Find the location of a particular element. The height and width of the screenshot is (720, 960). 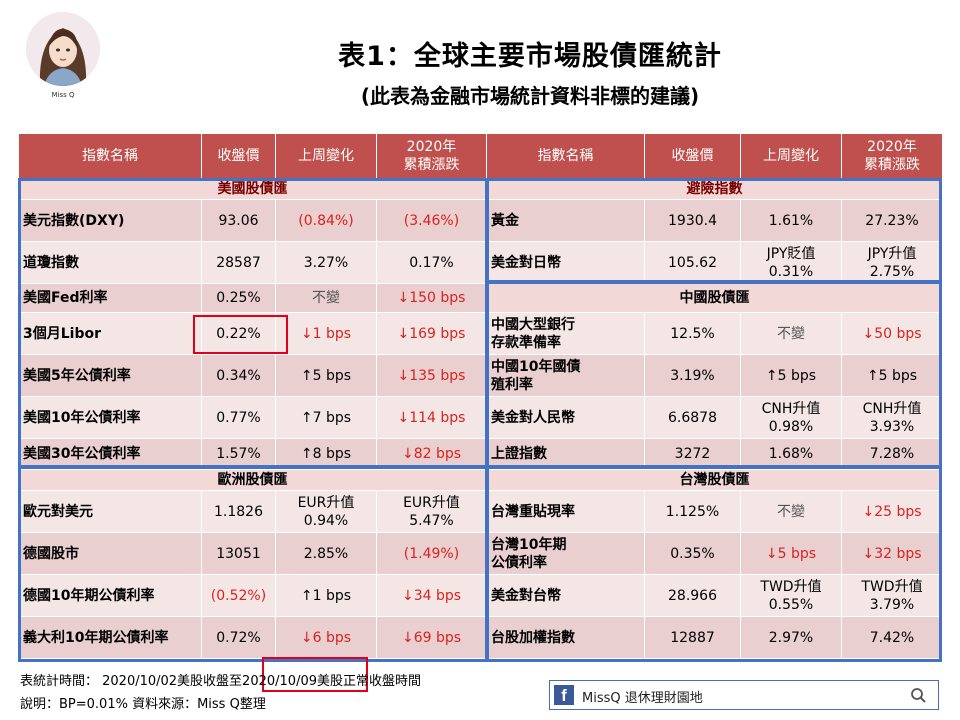

section-title-us: 美國股債匯 is located at coordinates (252, 189).